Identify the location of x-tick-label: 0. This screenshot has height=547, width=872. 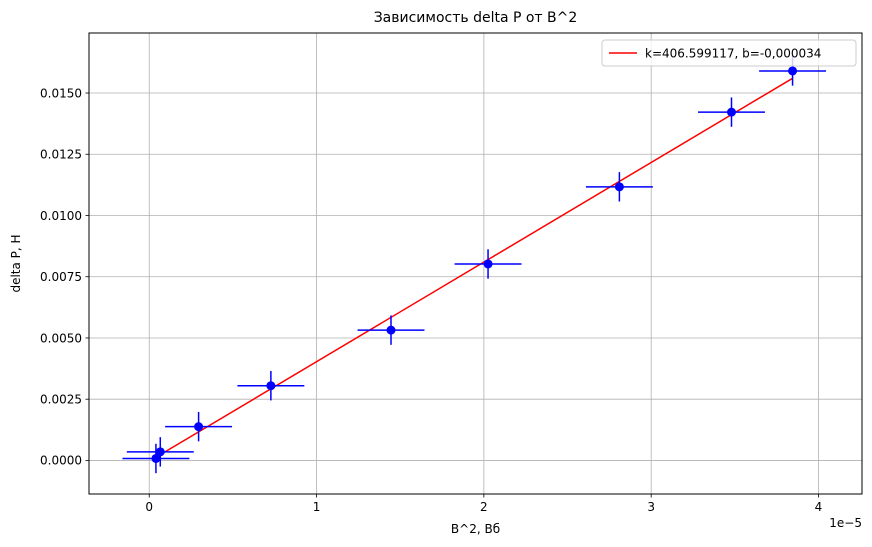
(149, 507).